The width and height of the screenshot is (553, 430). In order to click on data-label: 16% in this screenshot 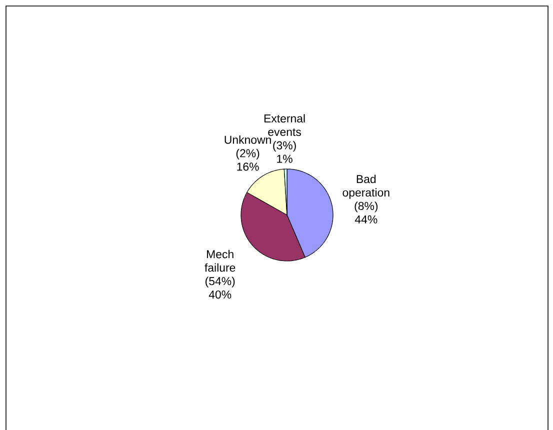, I will do `click(248, 166)`.